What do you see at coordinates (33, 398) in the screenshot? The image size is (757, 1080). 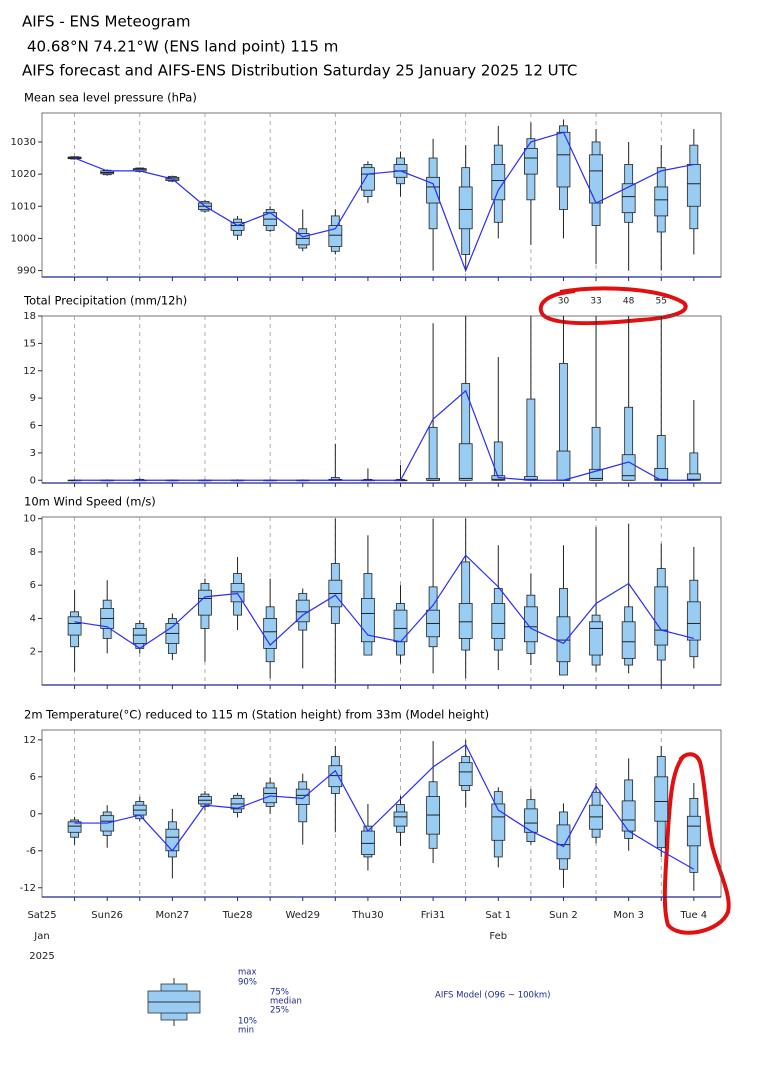 I see `y-tick-label: 9` at bounding box center [33, 398].